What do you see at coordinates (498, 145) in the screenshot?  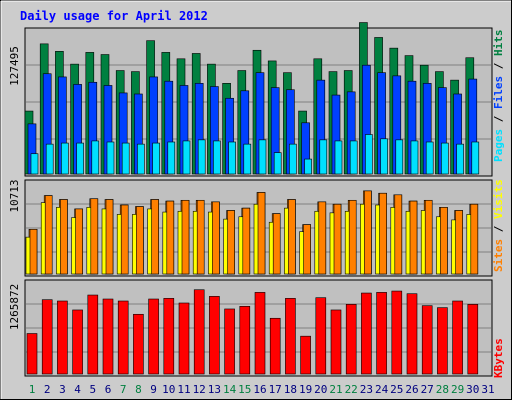 I see `legend-pages: Pages` at bounding box center [498, 145].